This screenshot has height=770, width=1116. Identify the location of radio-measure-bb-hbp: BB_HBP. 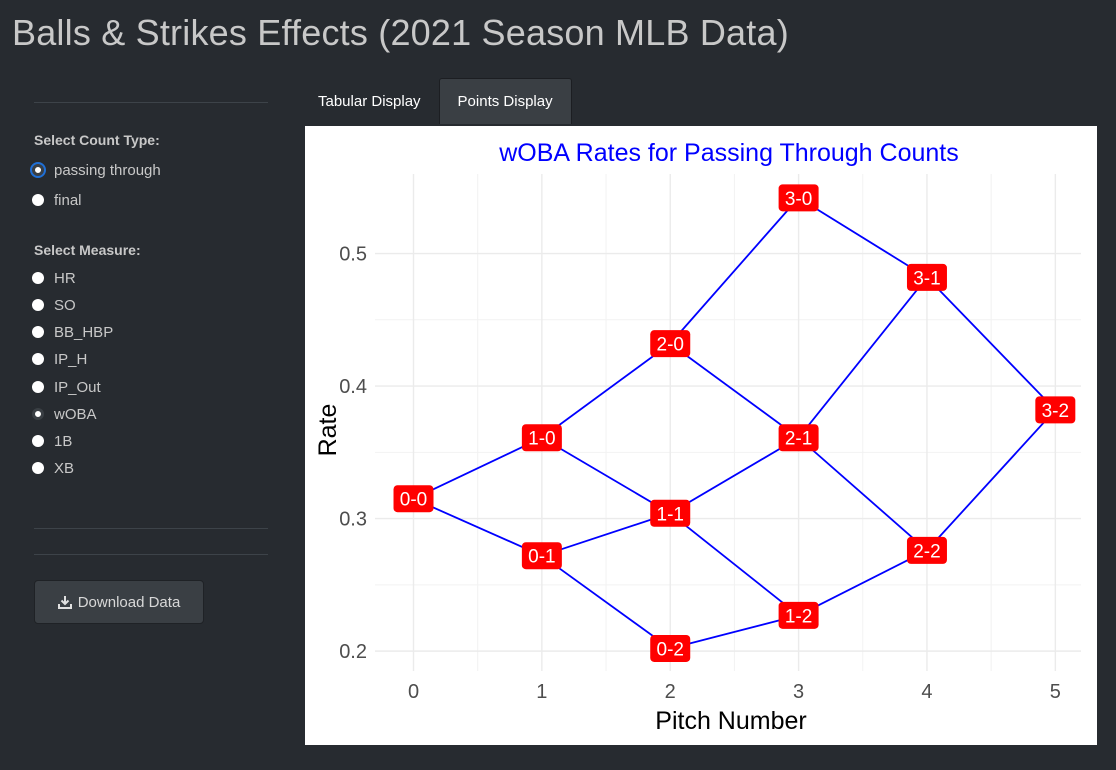
(72, 332).